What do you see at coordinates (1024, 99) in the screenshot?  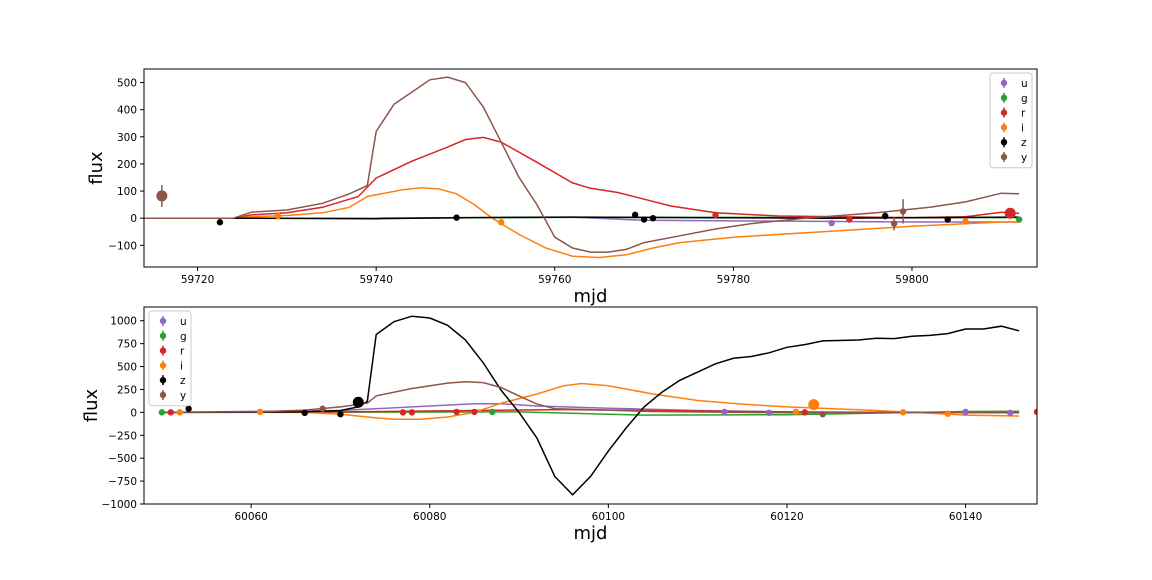 I see `panel1-legend-label-g: g` at bounding box center [1024, 99].